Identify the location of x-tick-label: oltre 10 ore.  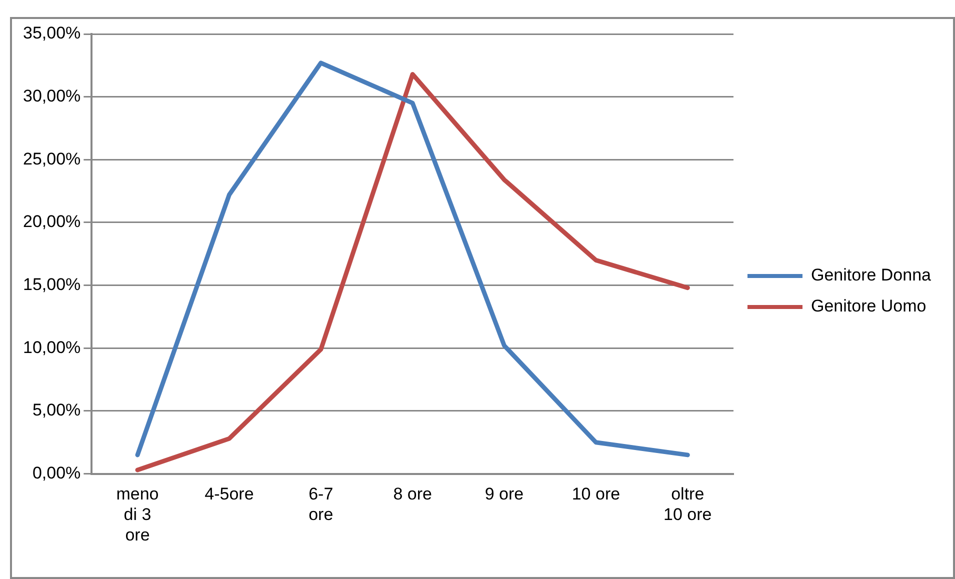
(688, 504).